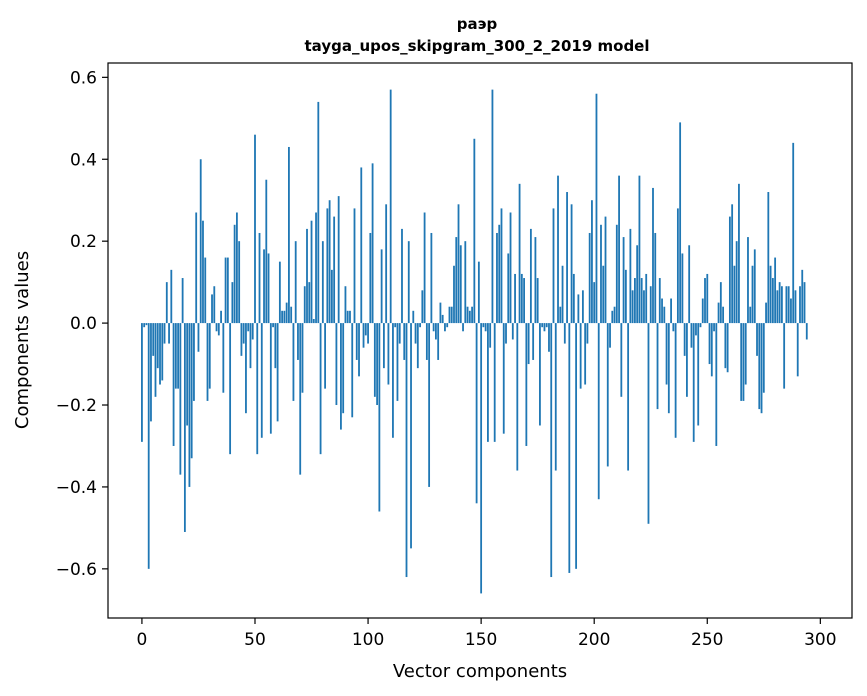 The height and width of the screenshot is (696, 867). I want to click on x-tick-label: 200, so click(594, 640).